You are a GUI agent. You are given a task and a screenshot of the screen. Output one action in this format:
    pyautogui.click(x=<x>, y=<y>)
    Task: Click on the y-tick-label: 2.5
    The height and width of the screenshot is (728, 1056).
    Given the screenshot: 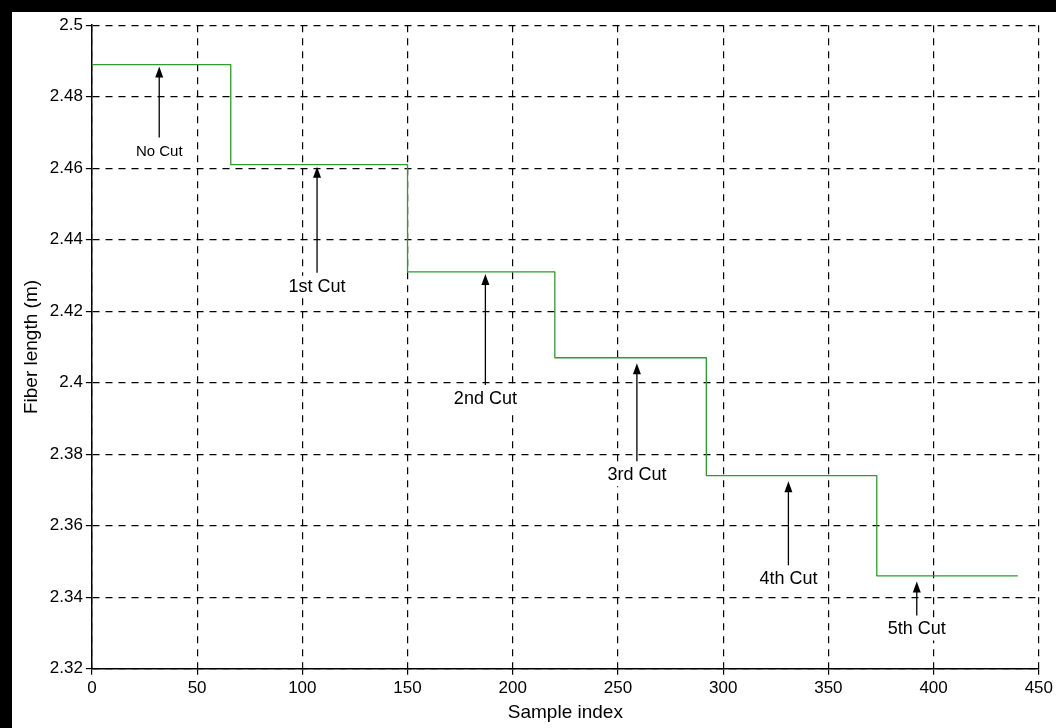 What is the action you would take?
    pyautogui.click(x=71, y=24)
    